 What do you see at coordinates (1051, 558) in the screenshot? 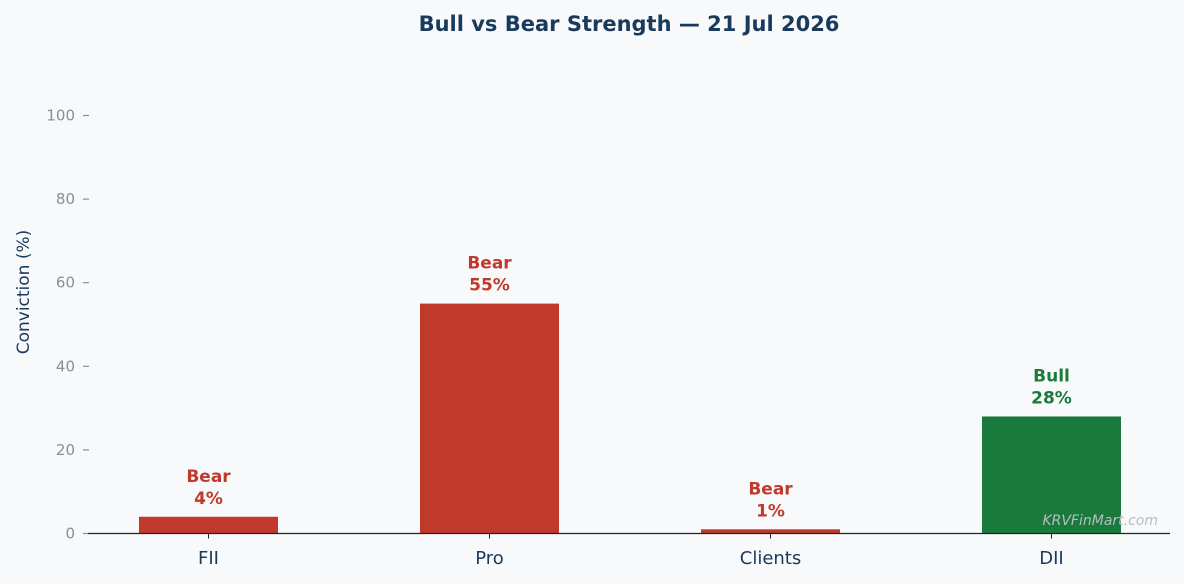
I see `x-tick-label: DII` at bounding box center [1051, 558].